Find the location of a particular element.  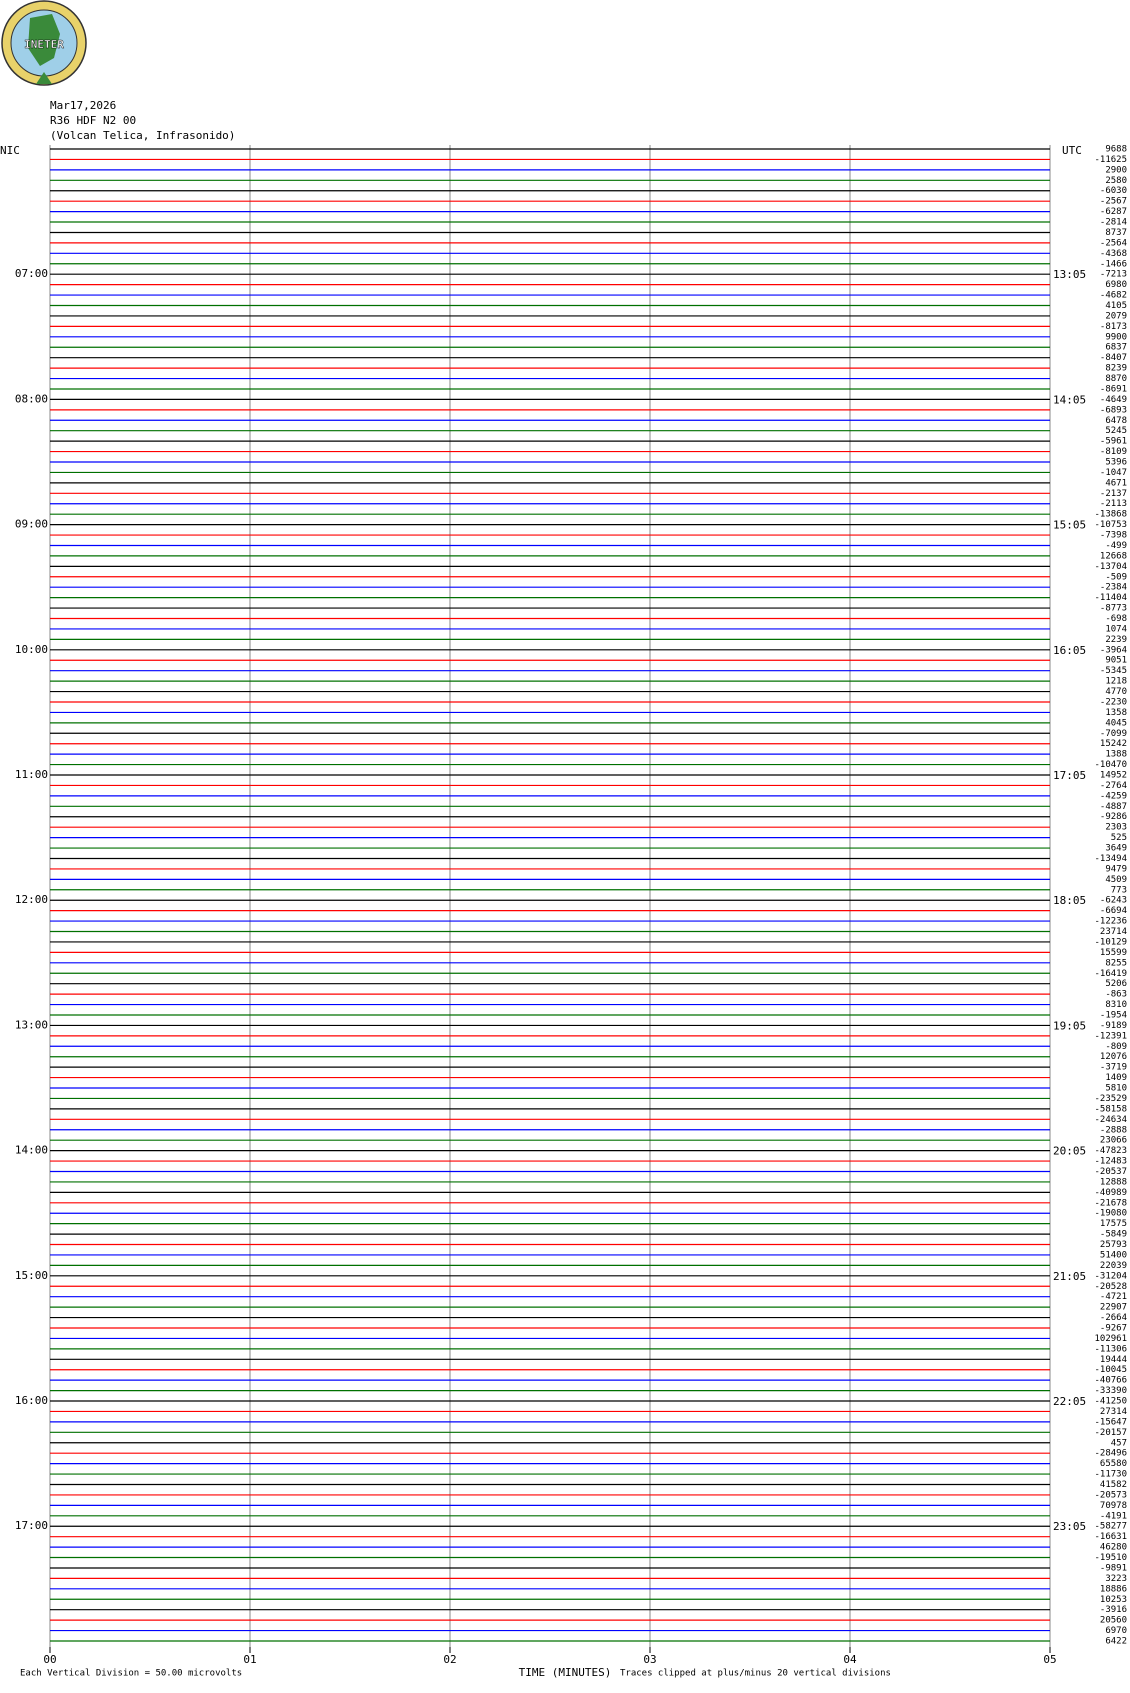

left-time: 09:00 is located at coordinates (31, 524).